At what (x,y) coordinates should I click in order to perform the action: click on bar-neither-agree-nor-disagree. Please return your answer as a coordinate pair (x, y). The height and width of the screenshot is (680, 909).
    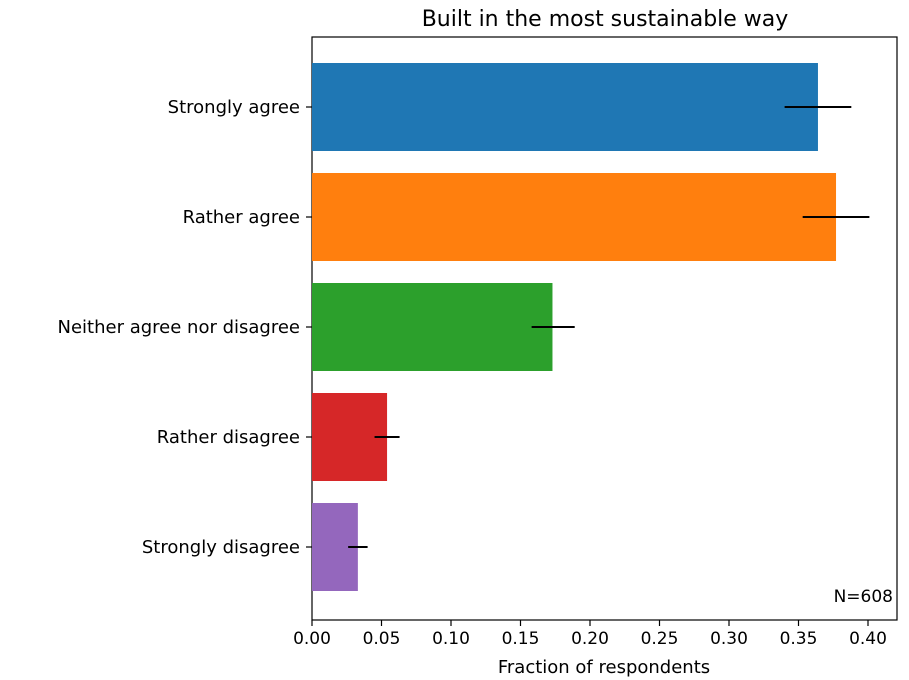
    Looking at the image, I should click on (432, 327).